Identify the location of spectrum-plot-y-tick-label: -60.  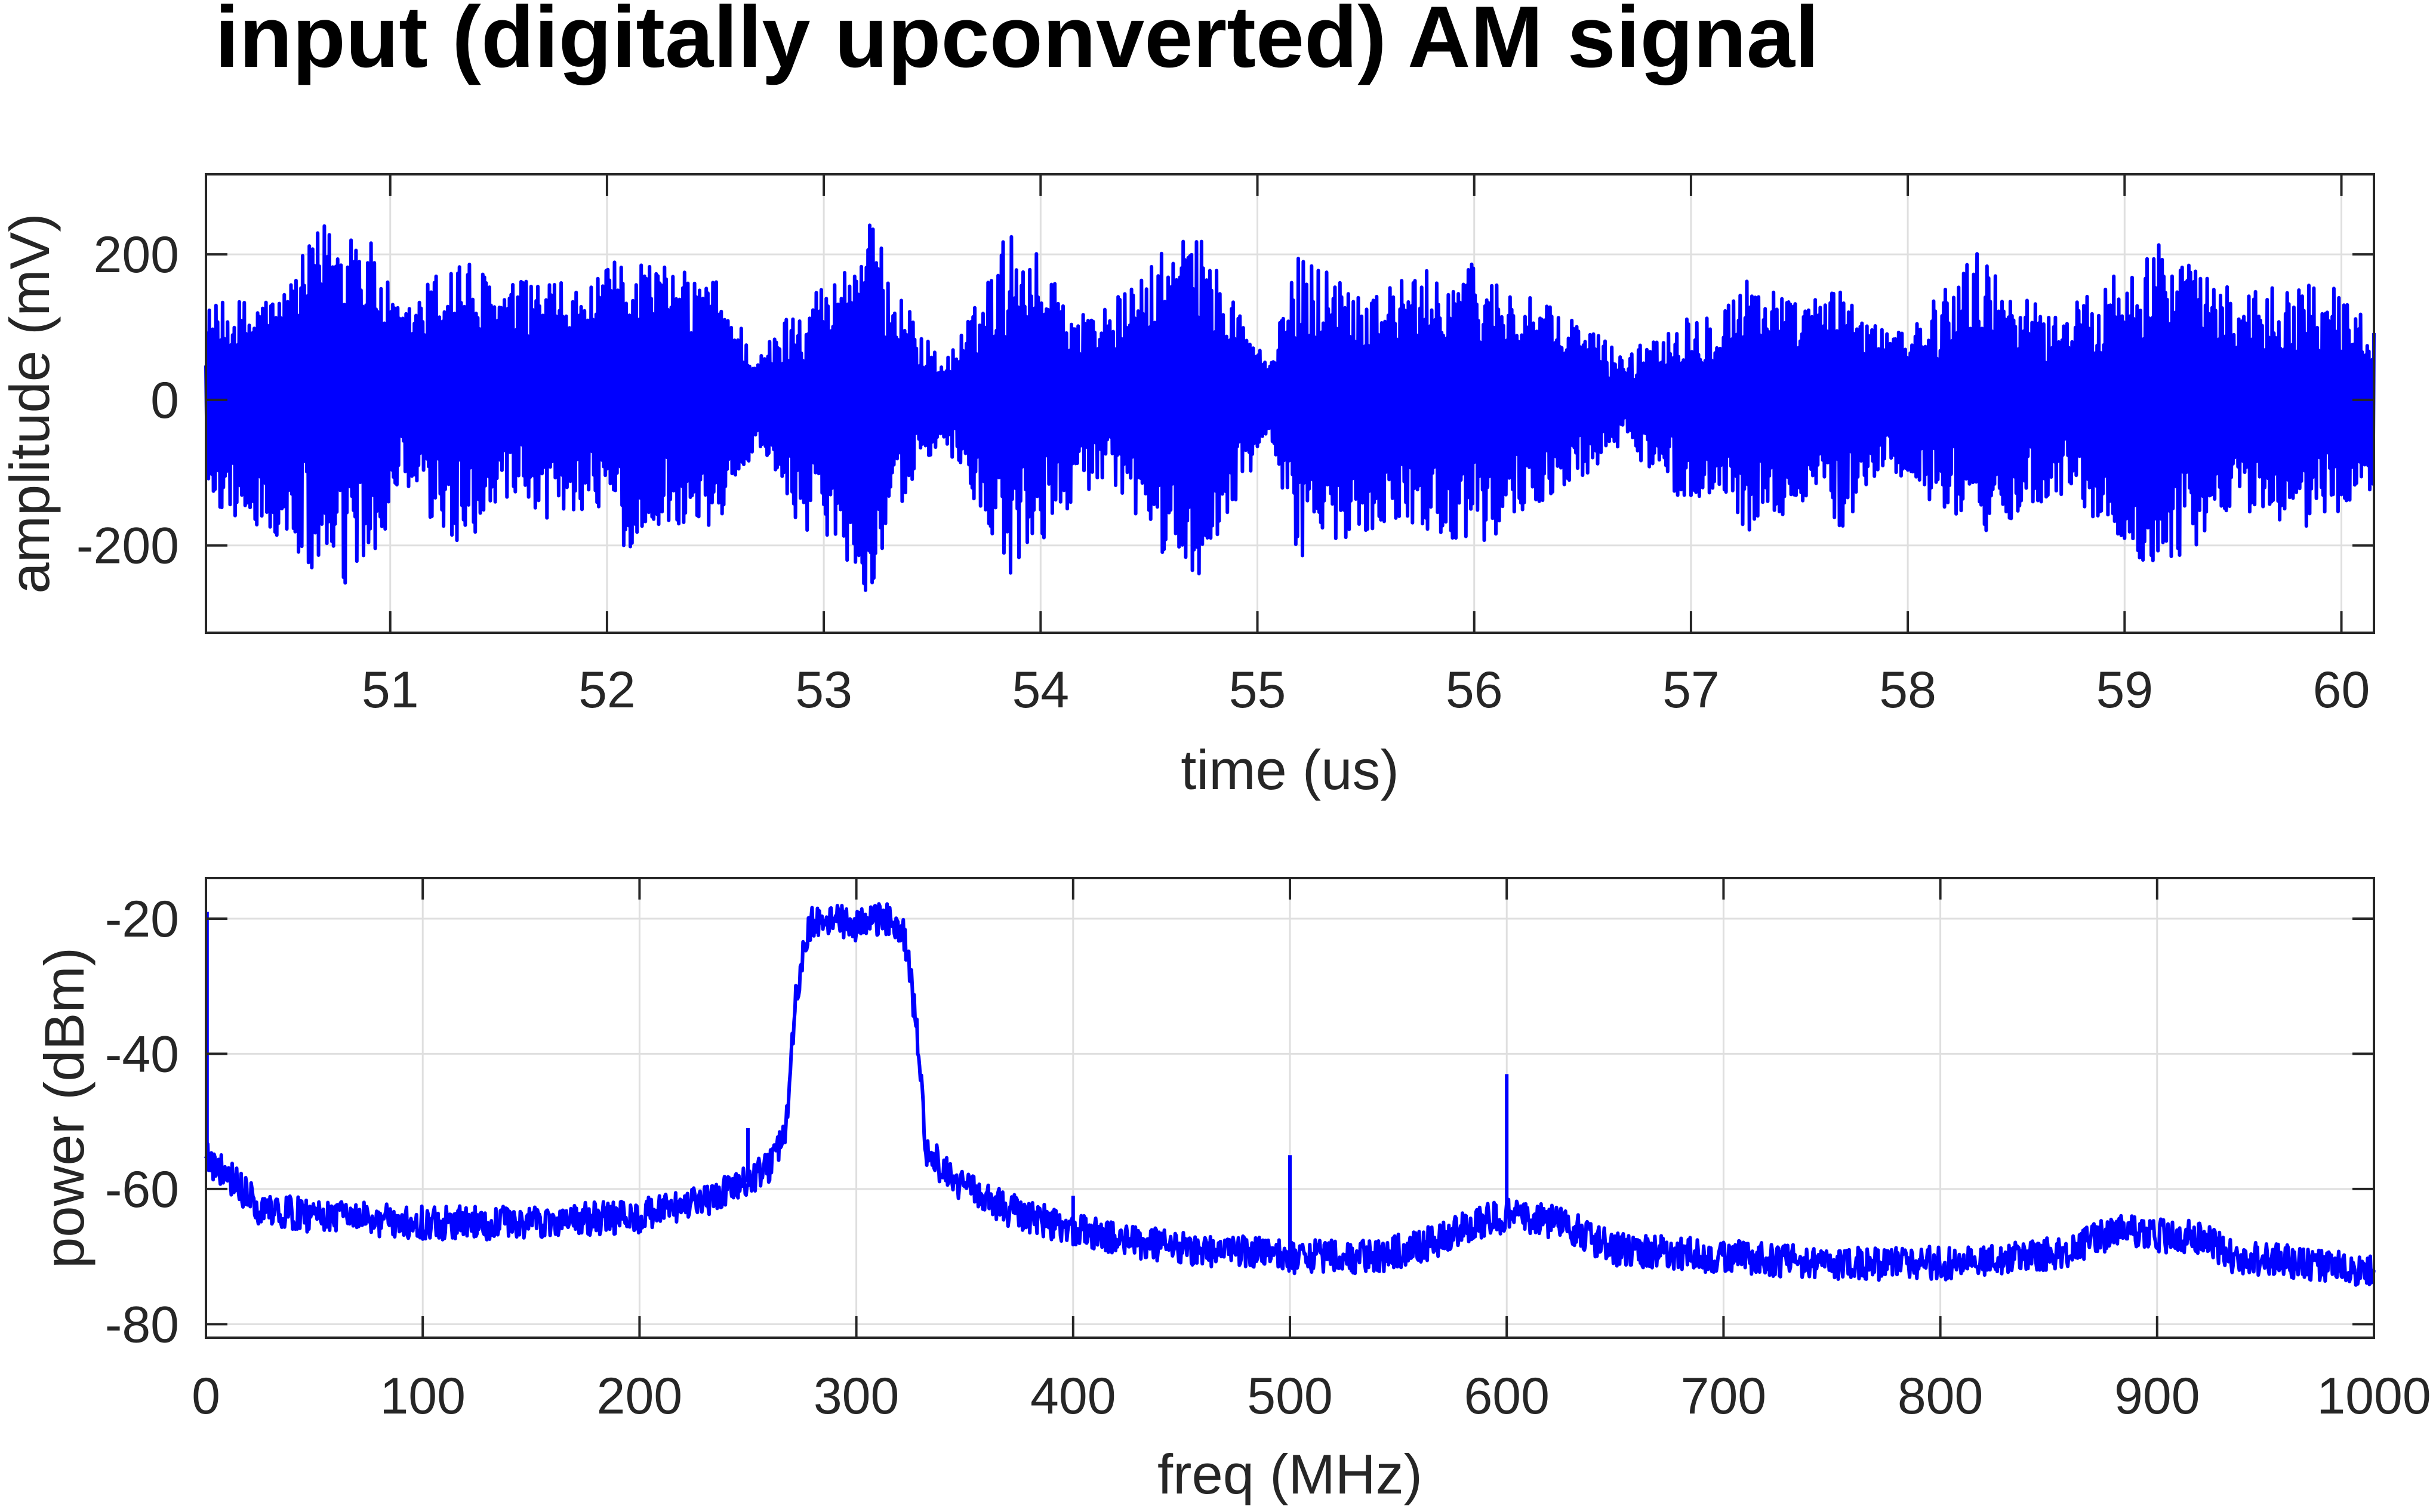
(142, 1189).